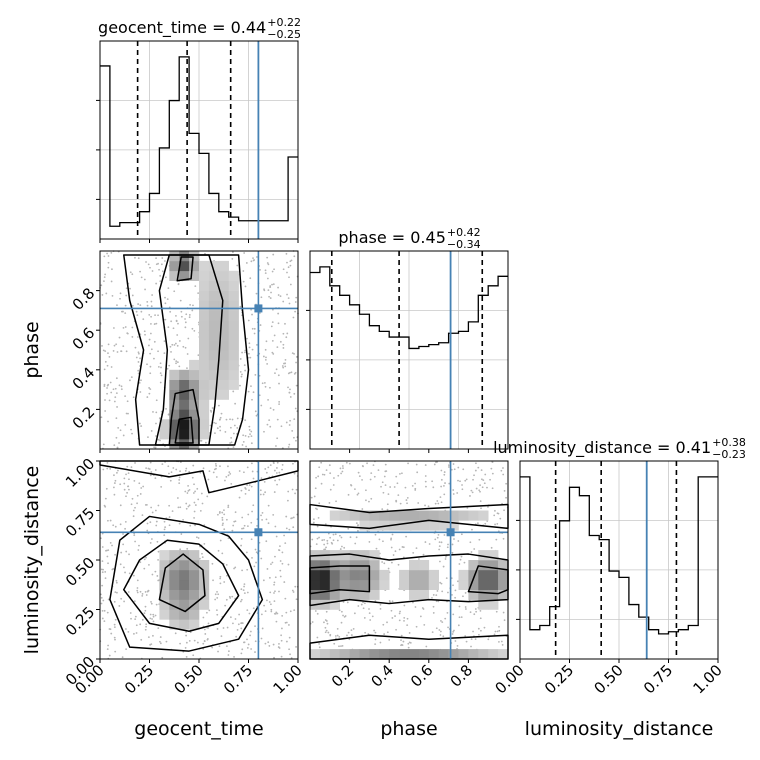 Image resolution: width=760 pixels, height=760 pixels. What do you see at coordinates (407, 338) in the screenshot?
I see `hist-panel-phase: phase = 0.45 +0.42−0.34` at bounding box center [407, 338].